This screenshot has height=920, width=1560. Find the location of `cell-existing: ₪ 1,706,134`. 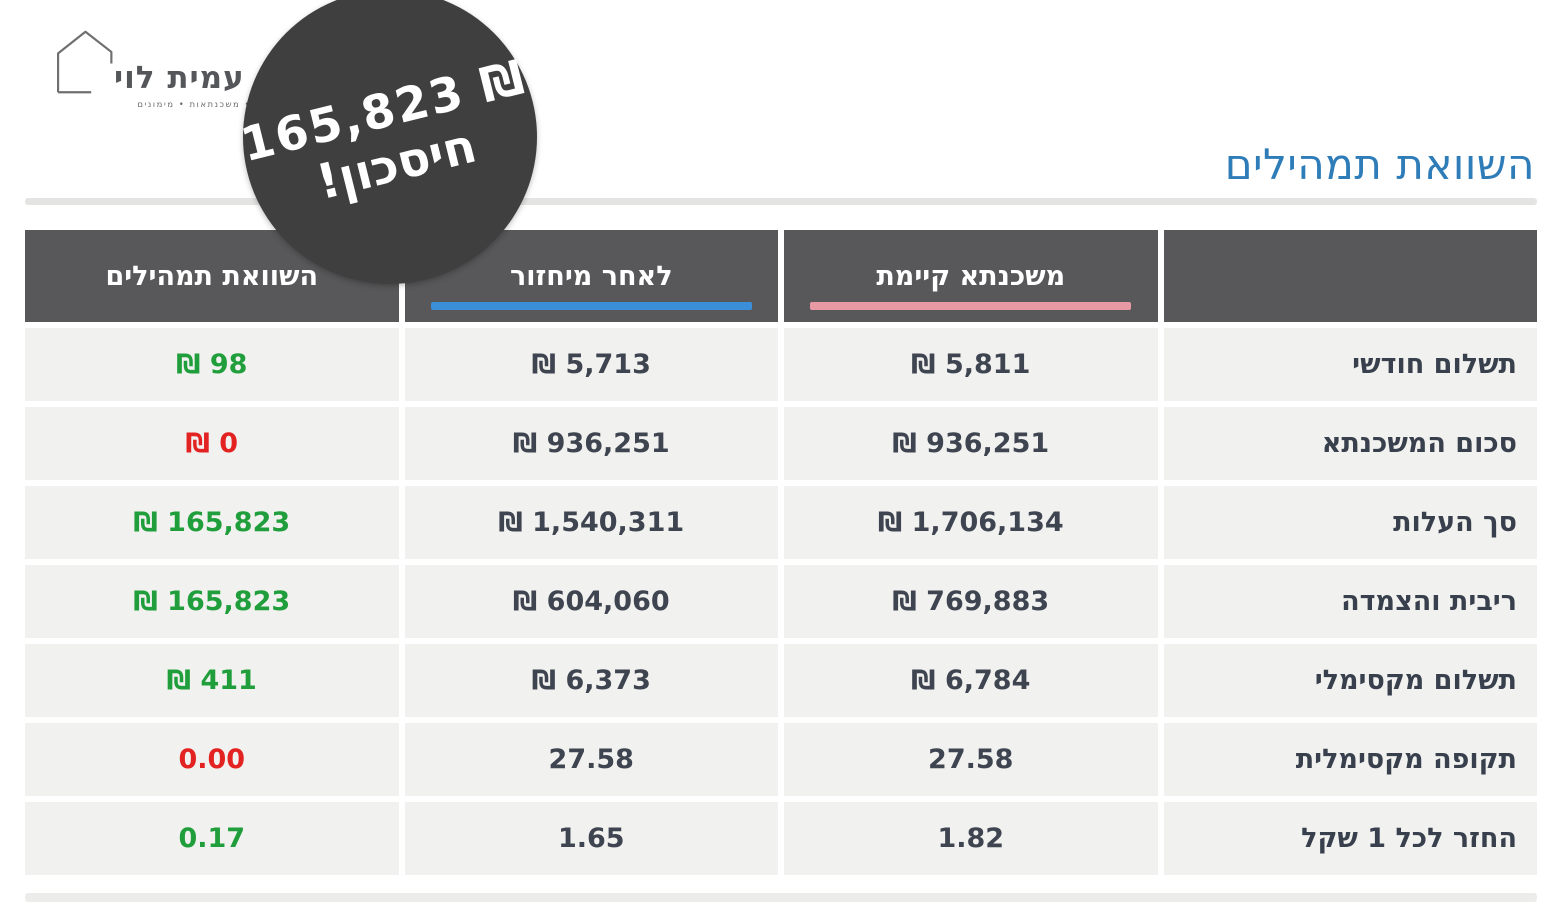

cell-existing: ₪ 1,706,134 is located at coordinates (971, 522).